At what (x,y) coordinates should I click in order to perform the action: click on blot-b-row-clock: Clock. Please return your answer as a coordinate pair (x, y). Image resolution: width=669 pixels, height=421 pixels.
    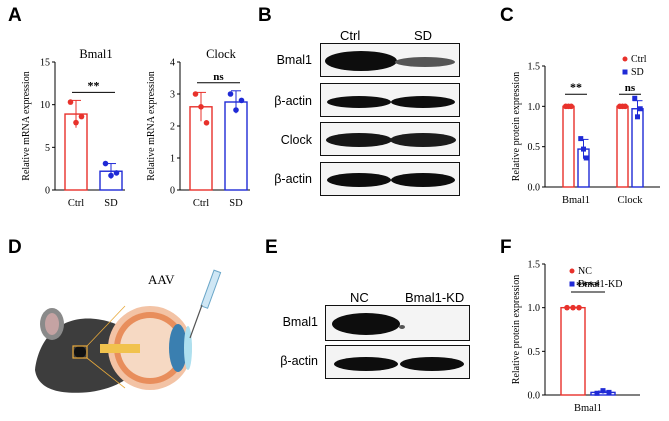
    Looking at the image, I should click on (296, 140).